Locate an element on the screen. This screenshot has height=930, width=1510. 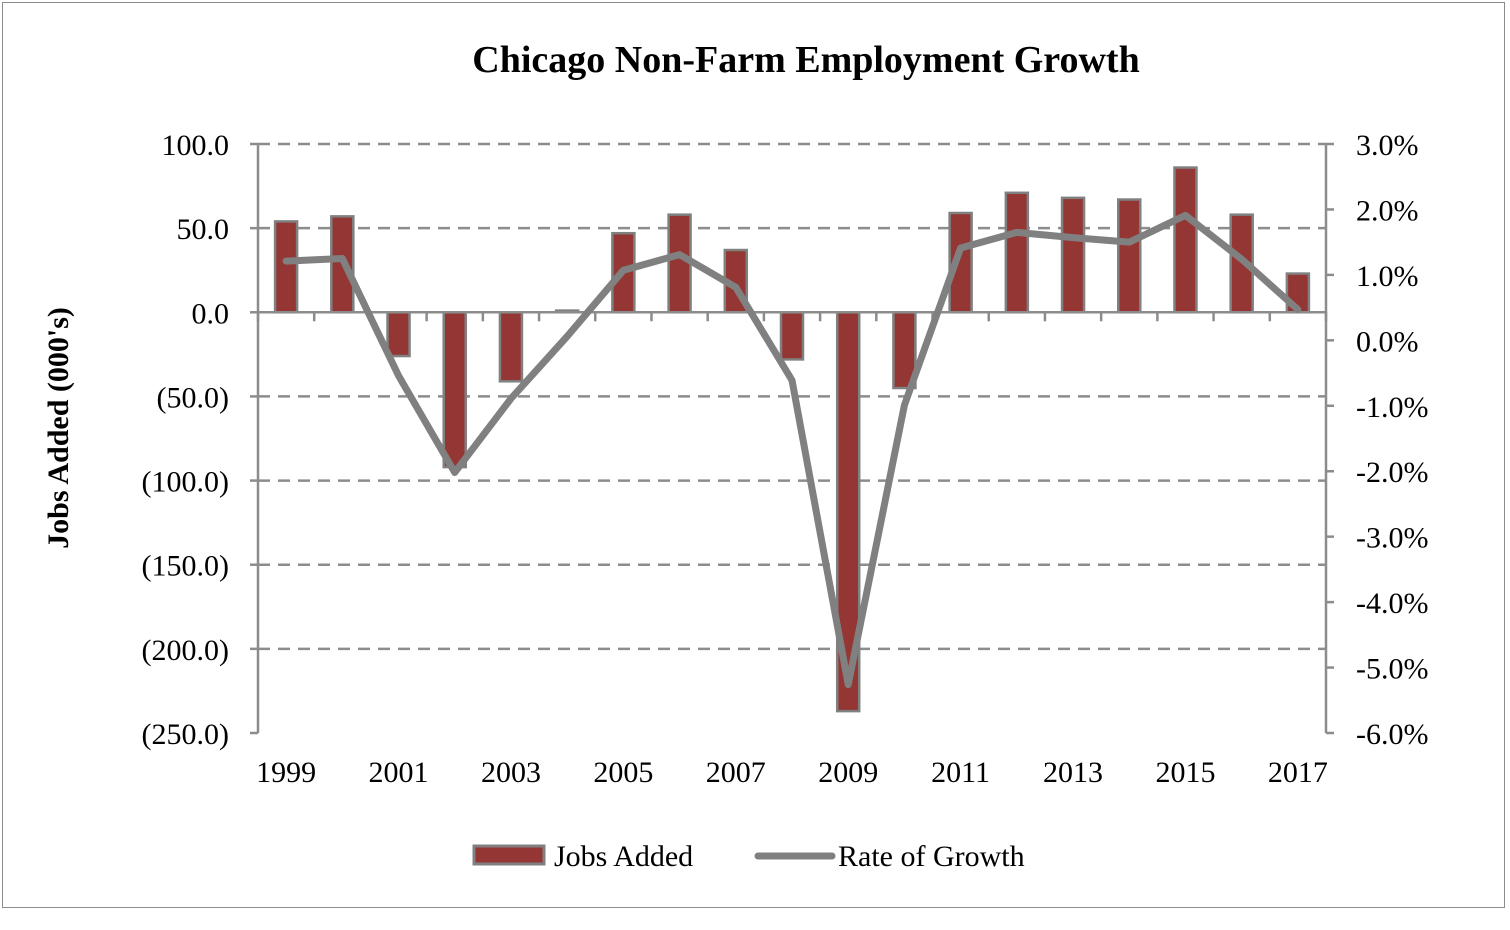
right-tick-label: 3.0% is located at coordinates (1387, 145).